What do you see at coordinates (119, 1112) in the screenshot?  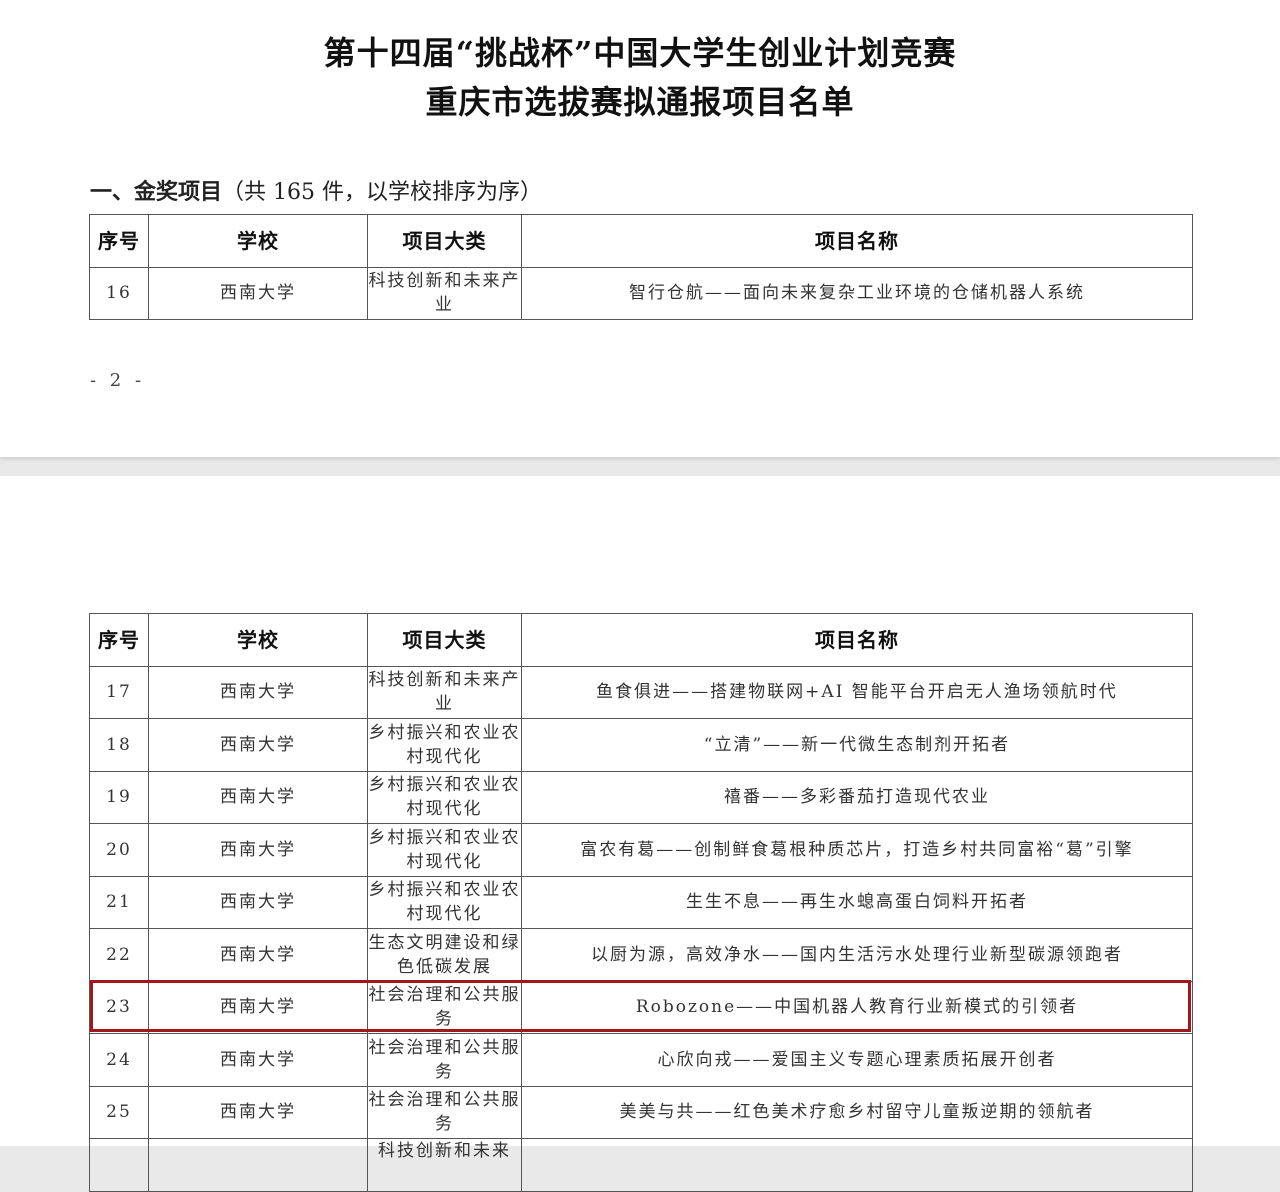 I see `cell-no: 25` at bounding box center [119, 1112].